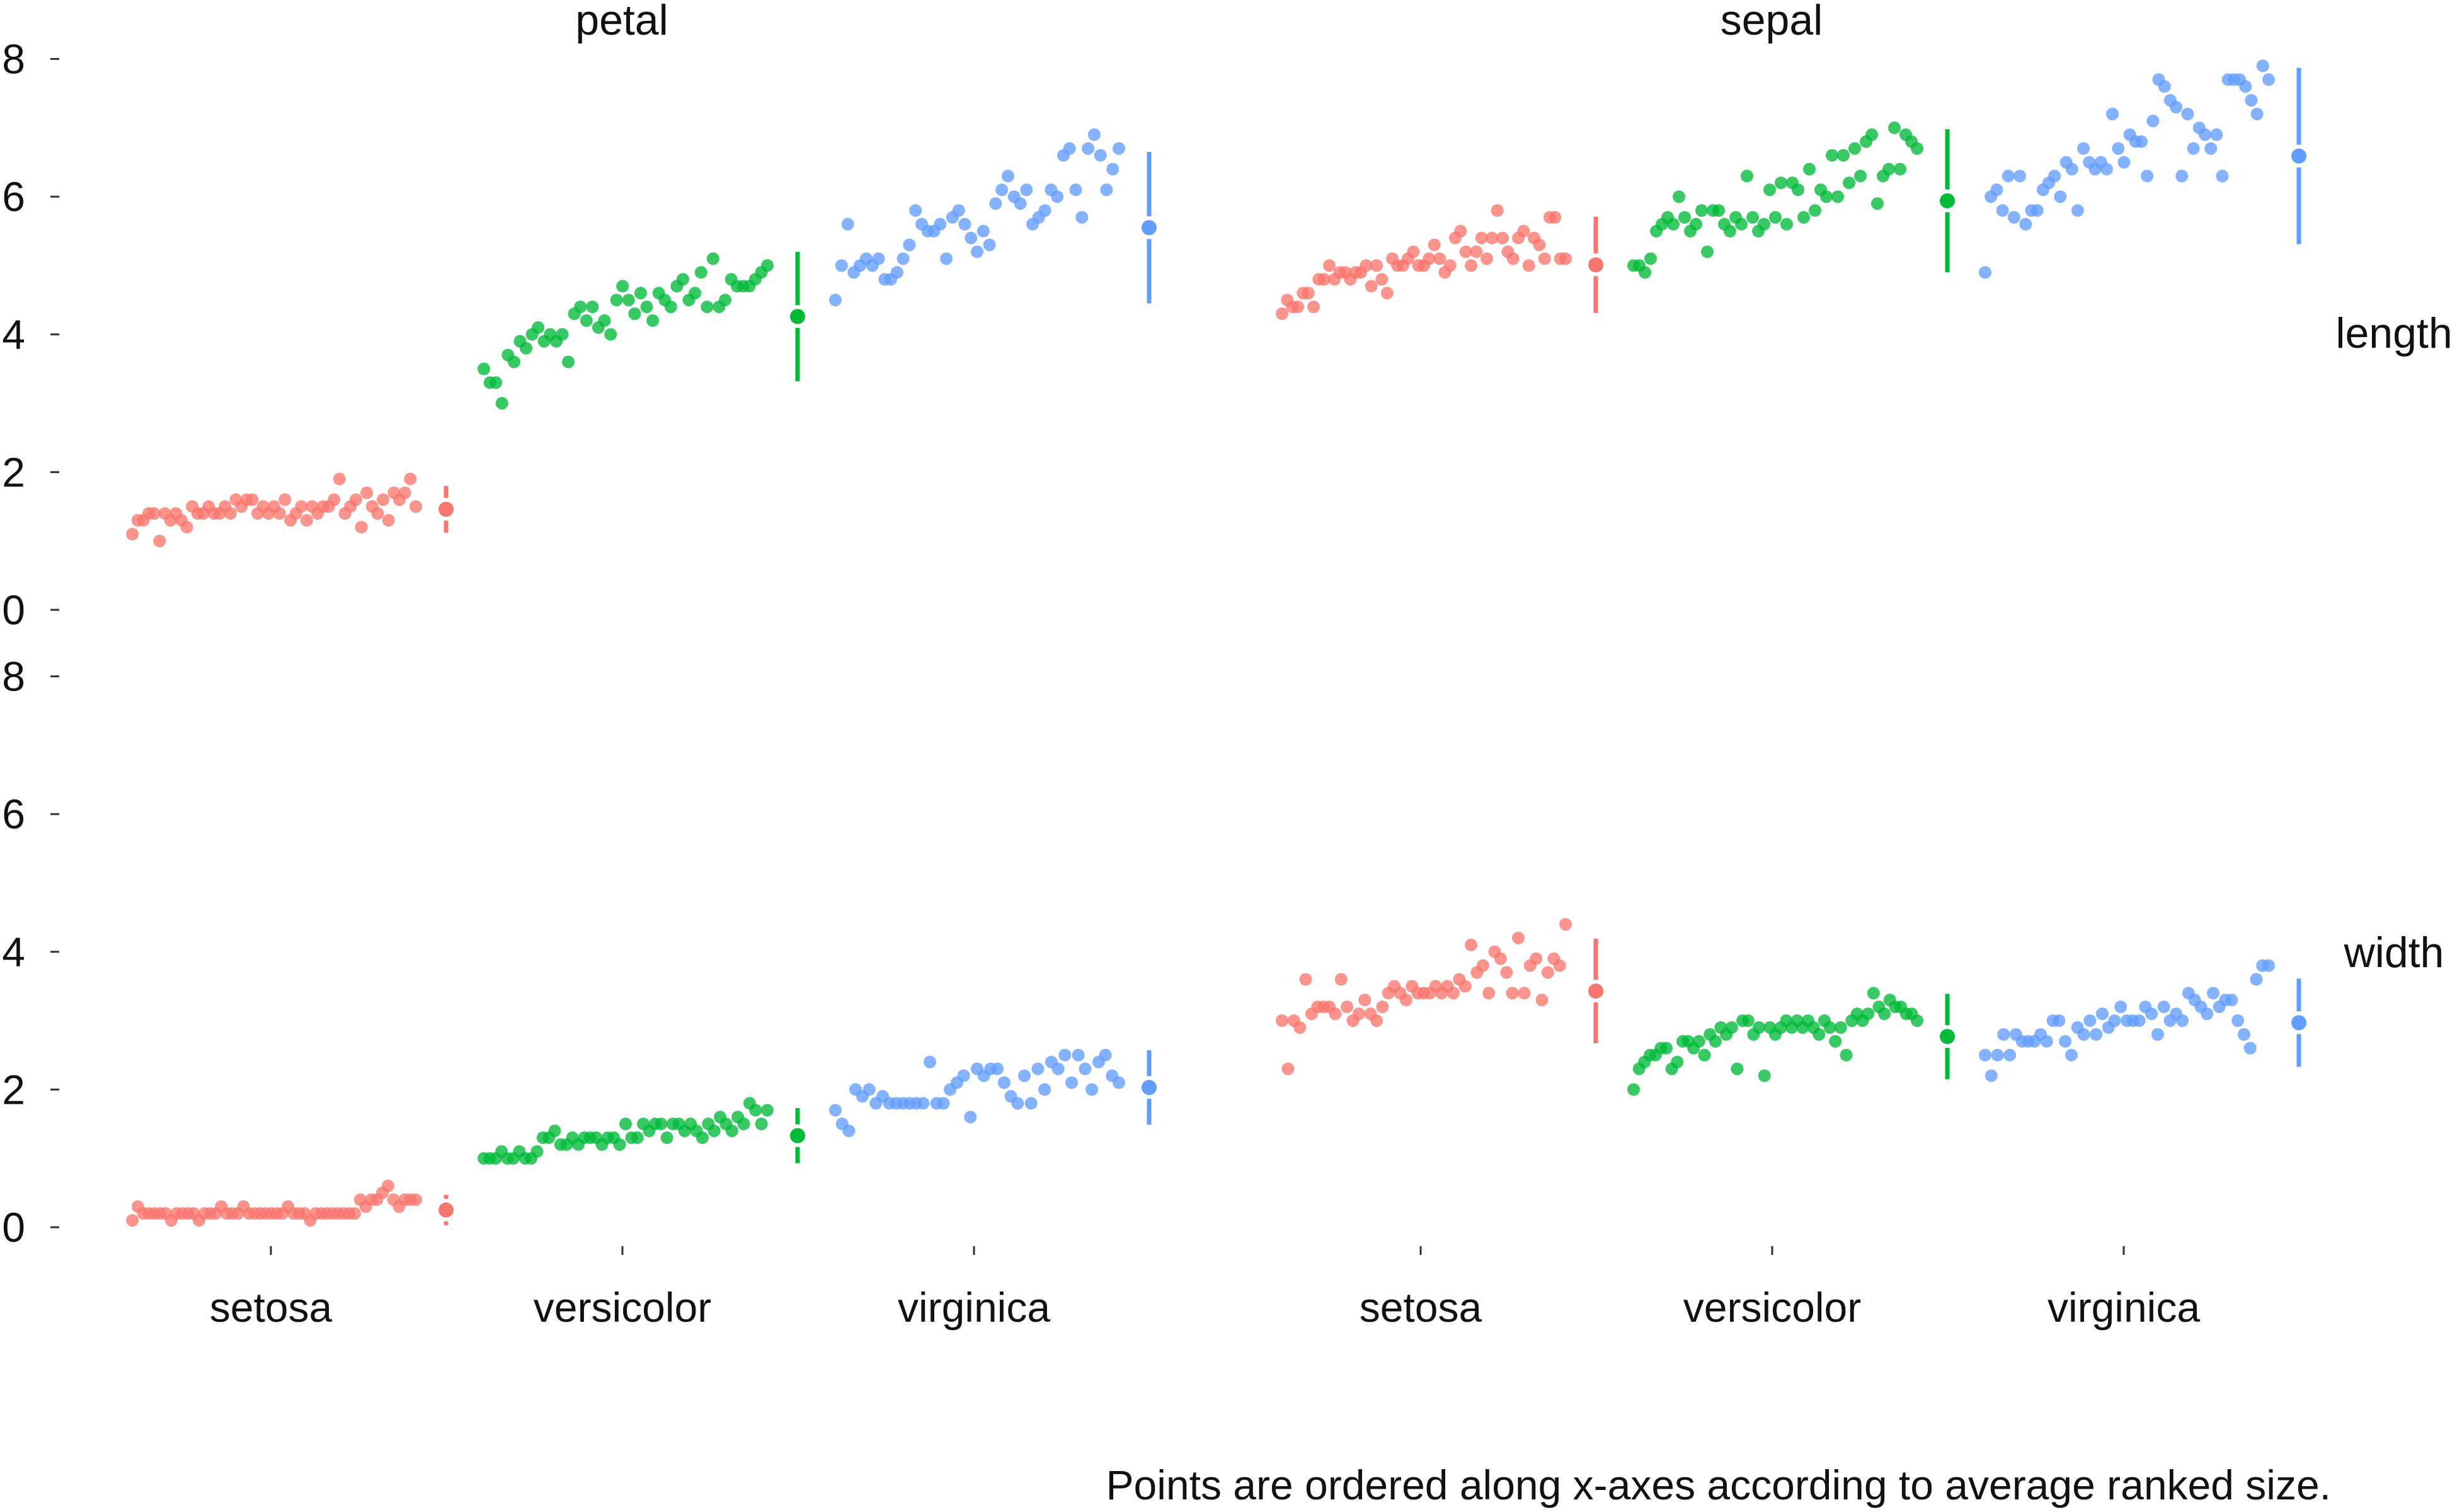 The width and height of the screenshot is (2457, 1512). I want to click on series-versicolor, so click(1791, 200).